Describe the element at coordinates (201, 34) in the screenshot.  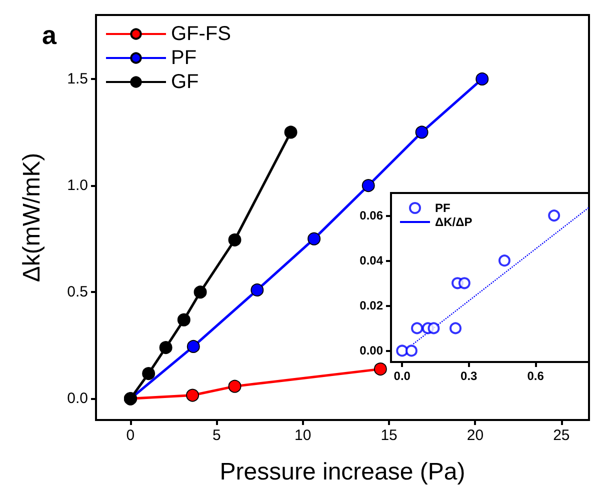
I see `legend-label: GF-FS` at that location.